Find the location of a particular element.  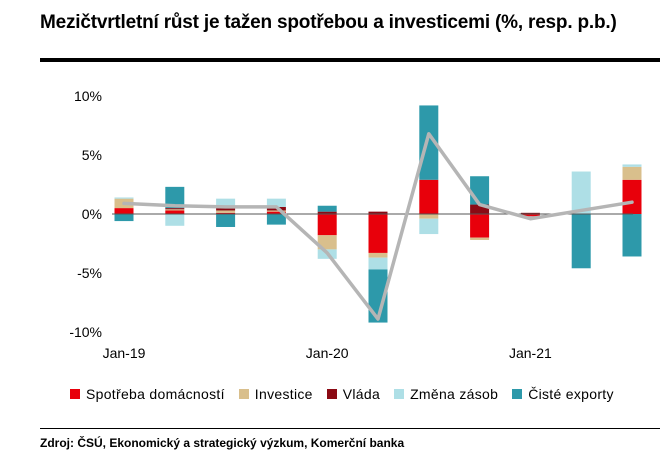

legend-item: Čisté exporty is located at coordinates (563, 394).